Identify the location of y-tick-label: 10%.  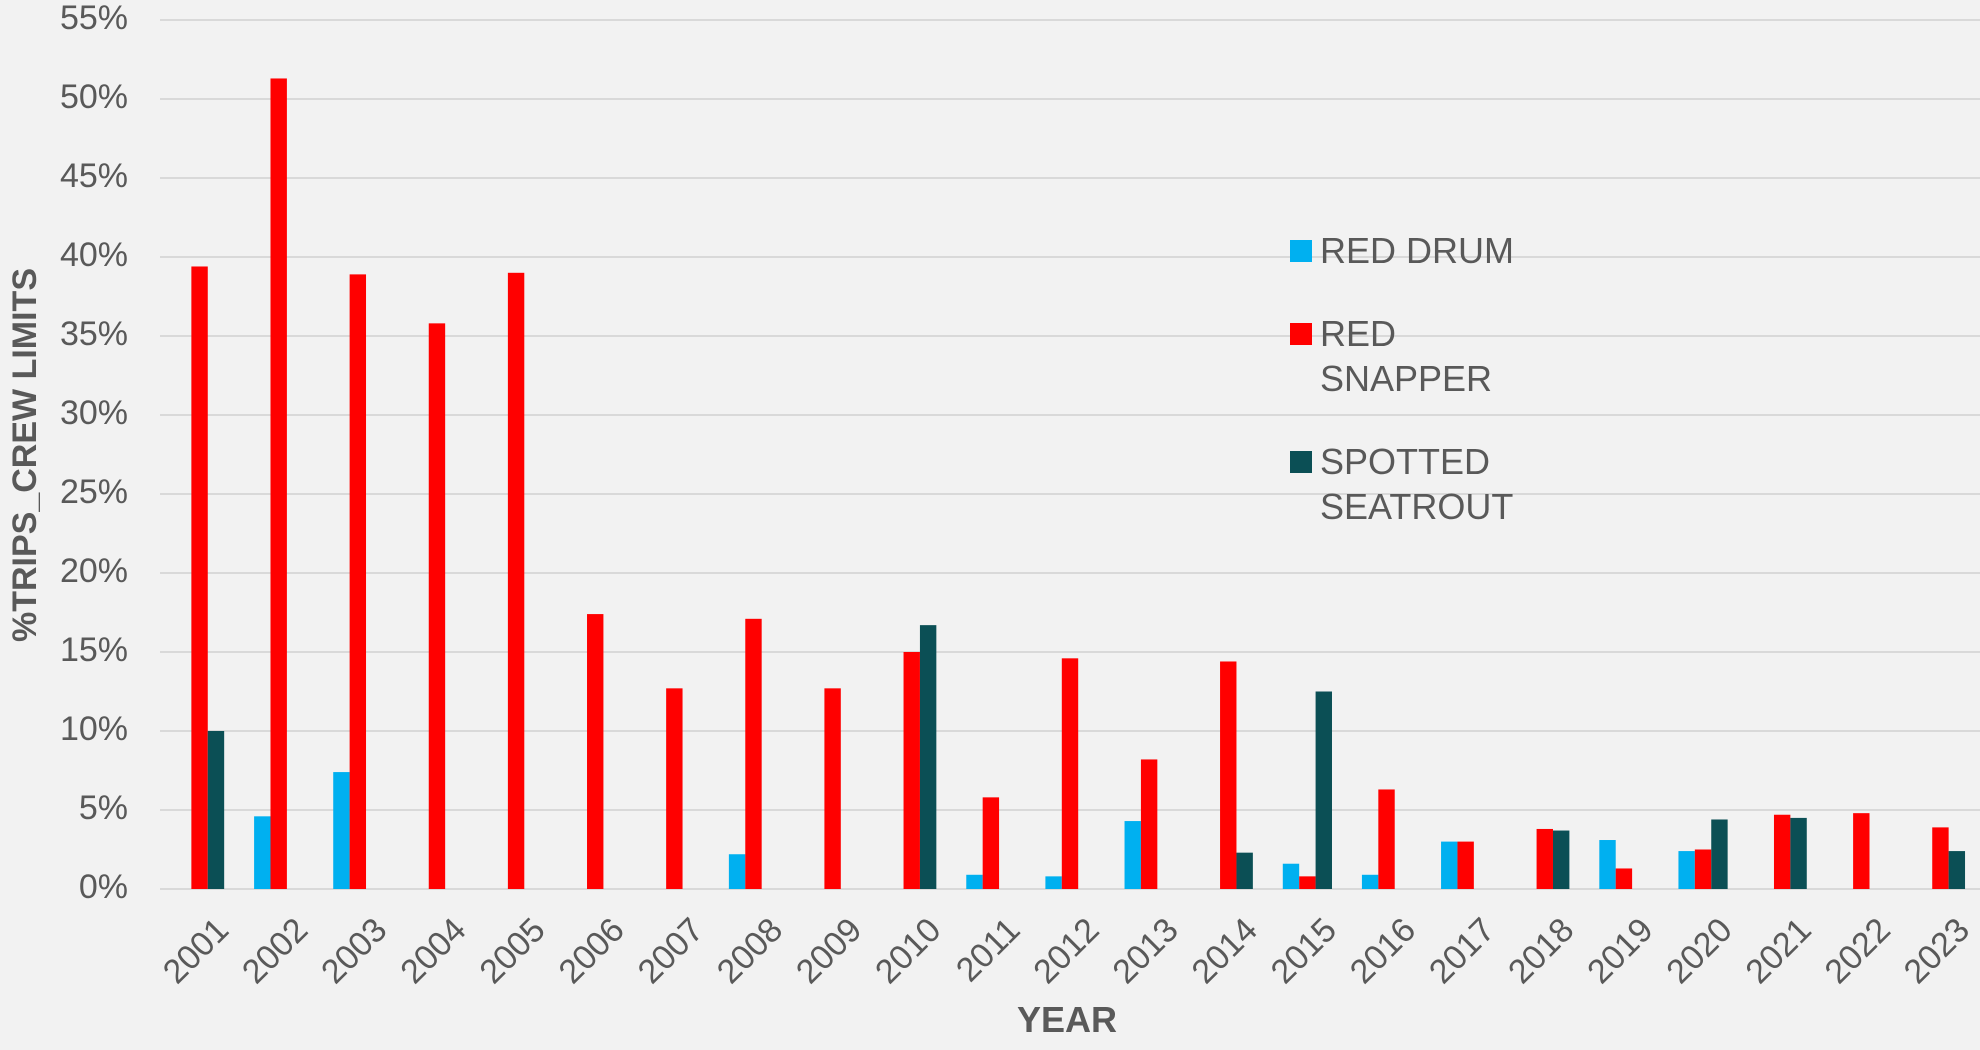
(94, 729).